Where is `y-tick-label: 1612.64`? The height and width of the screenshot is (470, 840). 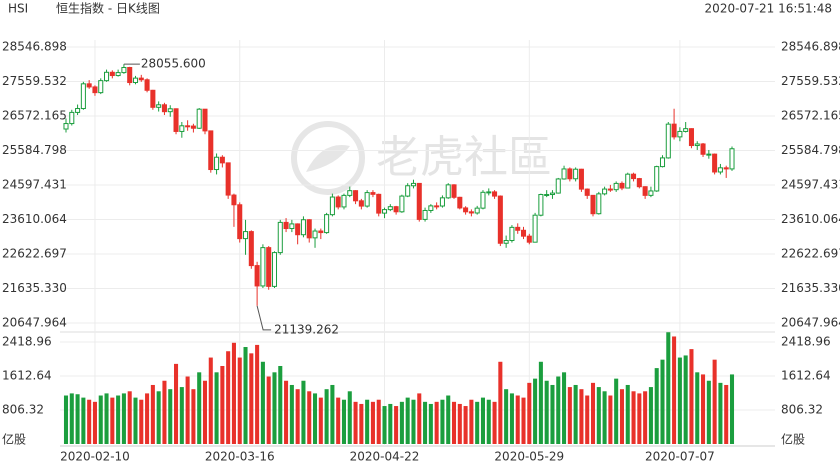
y-tick-label: 1612.64 is located at coordinates (27, 376).